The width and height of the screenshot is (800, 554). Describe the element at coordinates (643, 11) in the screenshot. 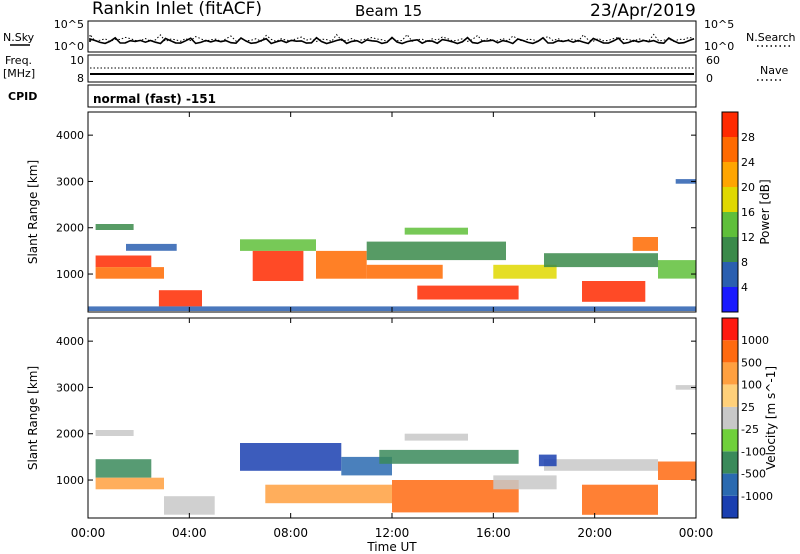

I see `date-label: 23/Apr/2019` at that location.